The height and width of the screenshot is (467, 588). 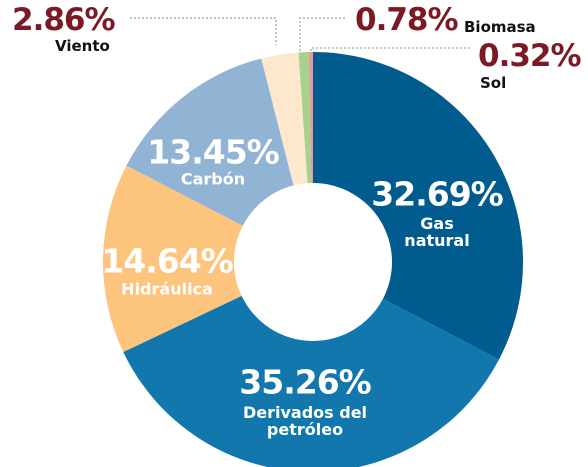 What do you see at coordinates (64, 20) in the screenshot?
I see `callout-value-label: 2.86%` at bounding box center [64, 20].